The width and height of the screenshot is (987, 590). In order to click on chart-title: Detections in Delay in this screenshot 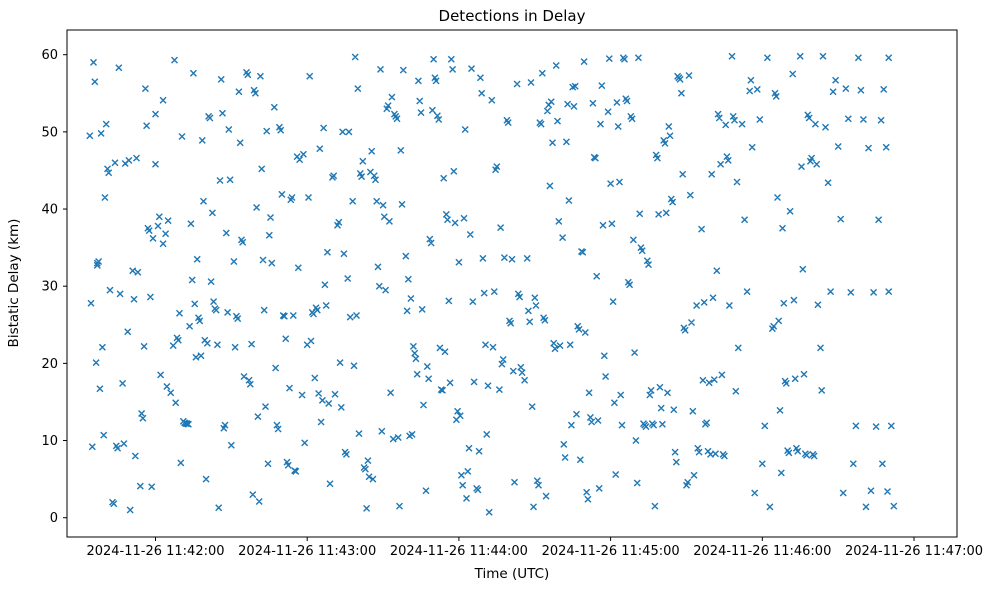, I will do `click(512, 16)`.